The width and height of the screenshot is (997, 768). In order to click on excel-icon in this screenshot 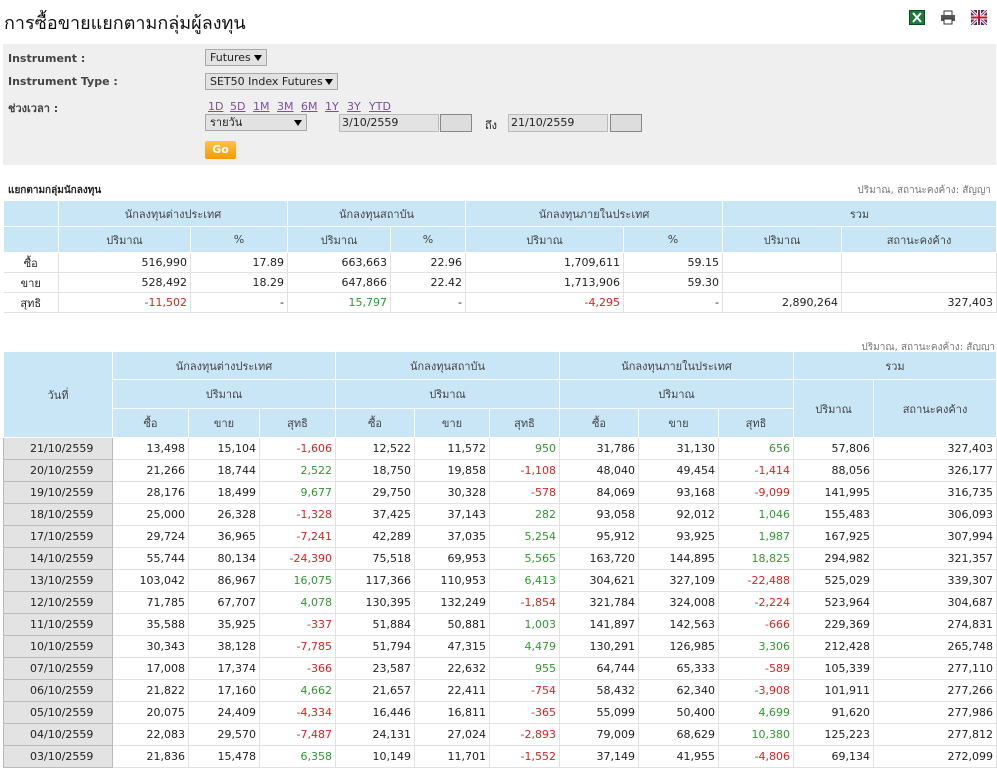, I will do `click(917, 17)`.